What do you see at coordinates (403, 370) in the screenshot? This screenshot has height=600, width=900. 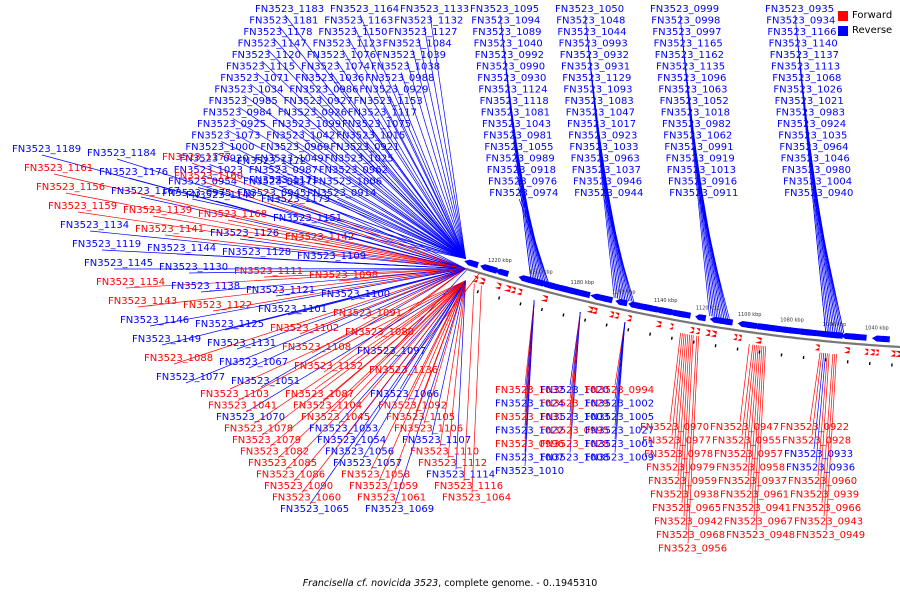 I see `gene-label: FN3523_1136` at bounding box center [403, 370].